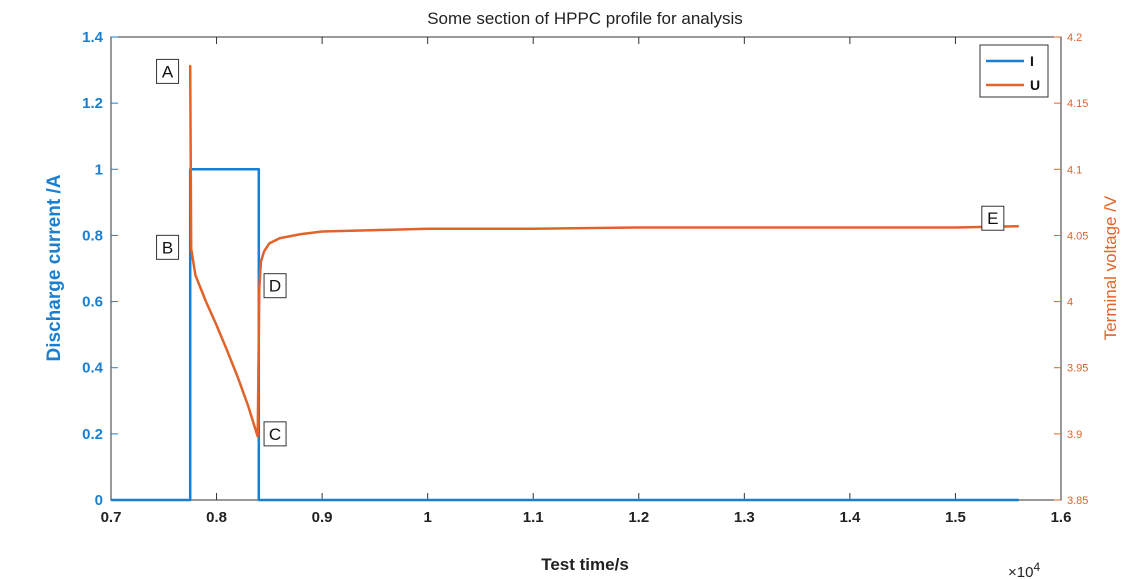 This screenshot has height=580, width=1130. What do you see at coordinates (1020, 572) in the screenshot?
I see `x-multiplier-base: ×10` at bounding box center [1020, 572].